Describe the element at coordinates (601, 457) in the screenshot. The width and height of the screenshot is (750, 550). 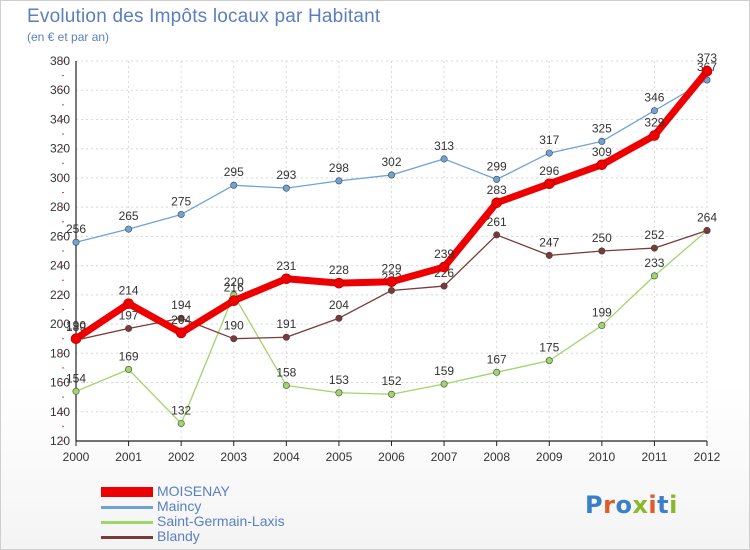
I see `x-tick-label: 2010` at that location.